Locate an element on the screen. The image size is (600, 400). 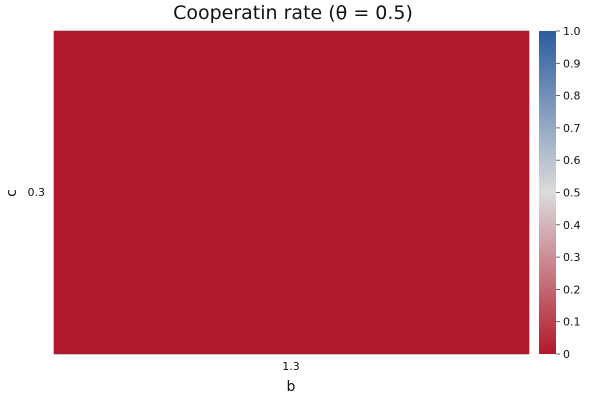
colorbar-tick-label: 0.9 is located at coordinates (572, 63).